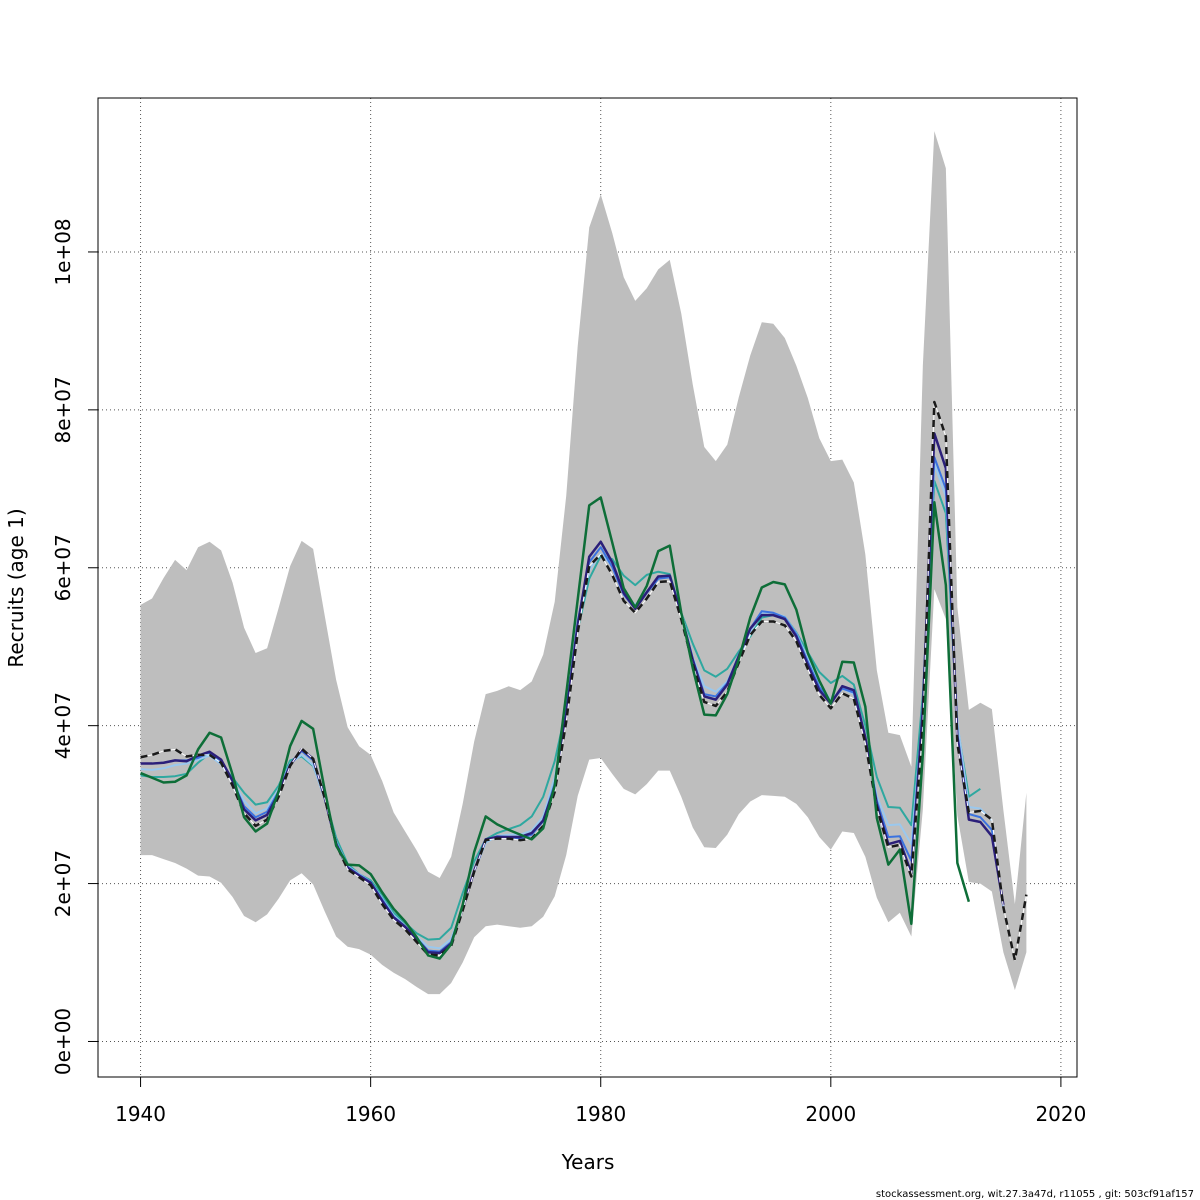 The width and height of the screenshot is (1200, 1200). What do you see at coordinates (16, 587) in the screenshot?
I see `y-axis-title: Recruits (age 1)` at bounding box center [16, 587].